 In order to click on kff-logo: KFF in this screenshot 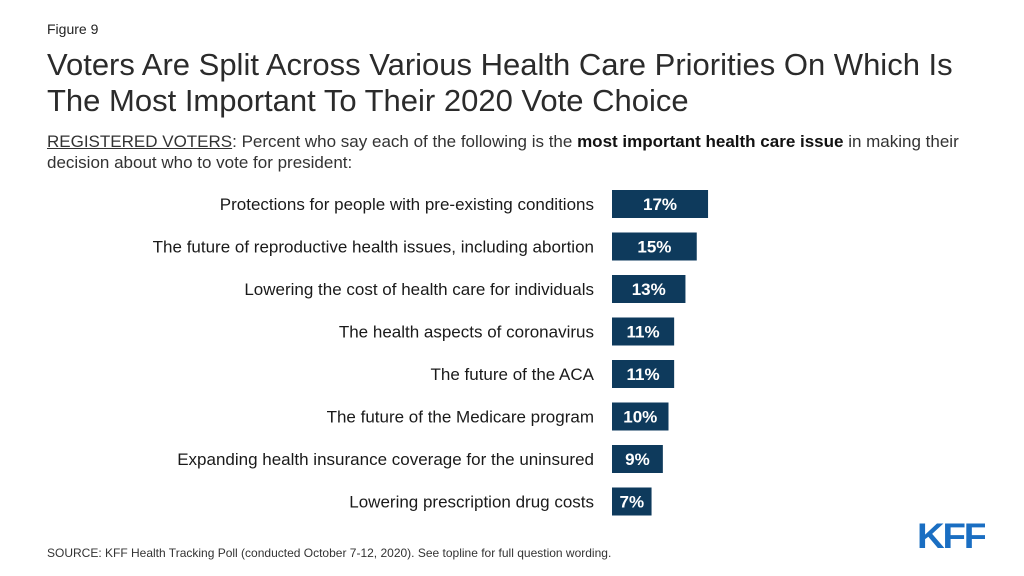, I will do `click(951, 535)`.